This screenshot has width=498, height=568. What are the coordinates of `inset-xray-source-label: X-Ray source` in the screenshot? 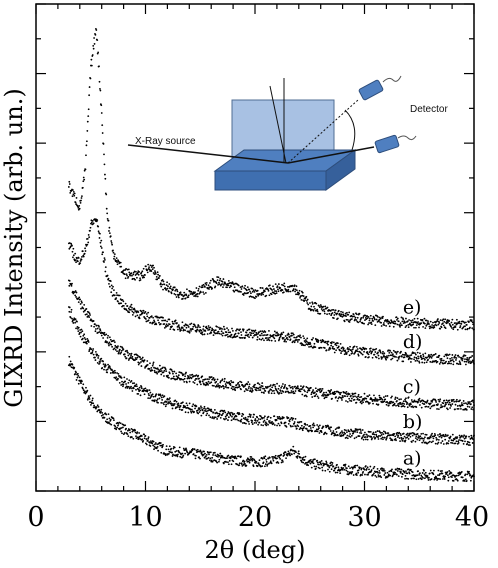 It's located at (165, 141).